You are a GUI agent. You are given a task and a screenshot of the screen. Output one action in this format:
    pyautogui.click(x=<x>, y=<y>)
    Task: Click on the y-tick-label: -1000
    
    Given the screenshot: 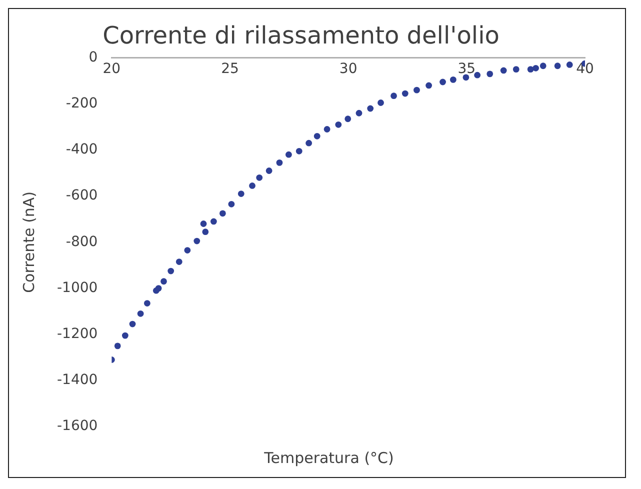 What is the action you would take?
    pyautogui.click(x=77, y=288)
    